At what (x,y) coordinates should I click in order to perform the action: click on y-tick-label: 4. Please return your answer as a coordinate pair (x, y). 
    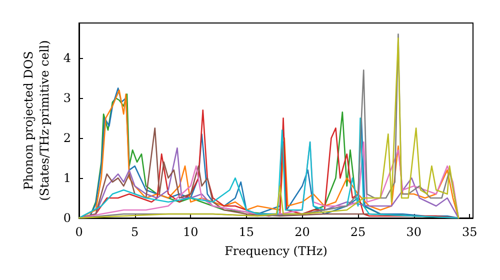
    Looking at the image, I should click on (67, 58).